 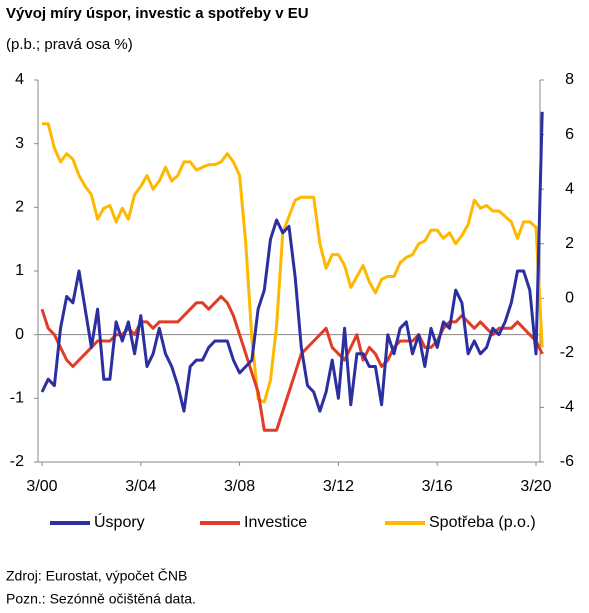 What do you see at coordinates (96, 576) in the screenshot?
I see `note: Zdroj: Eurostat, výpočet ČNB` at bounding box center [96, 576].